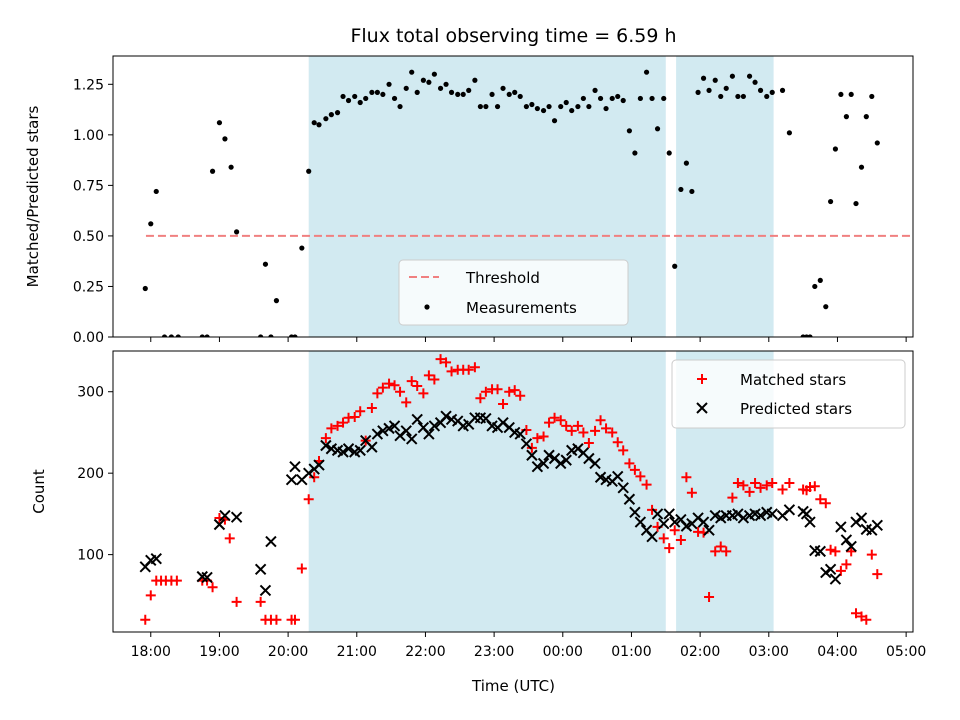  What do you see at coordinates (521, 308) in the screenshot?
I see `legend-measurements-label: Measurements` at bounding box center [521, 308].